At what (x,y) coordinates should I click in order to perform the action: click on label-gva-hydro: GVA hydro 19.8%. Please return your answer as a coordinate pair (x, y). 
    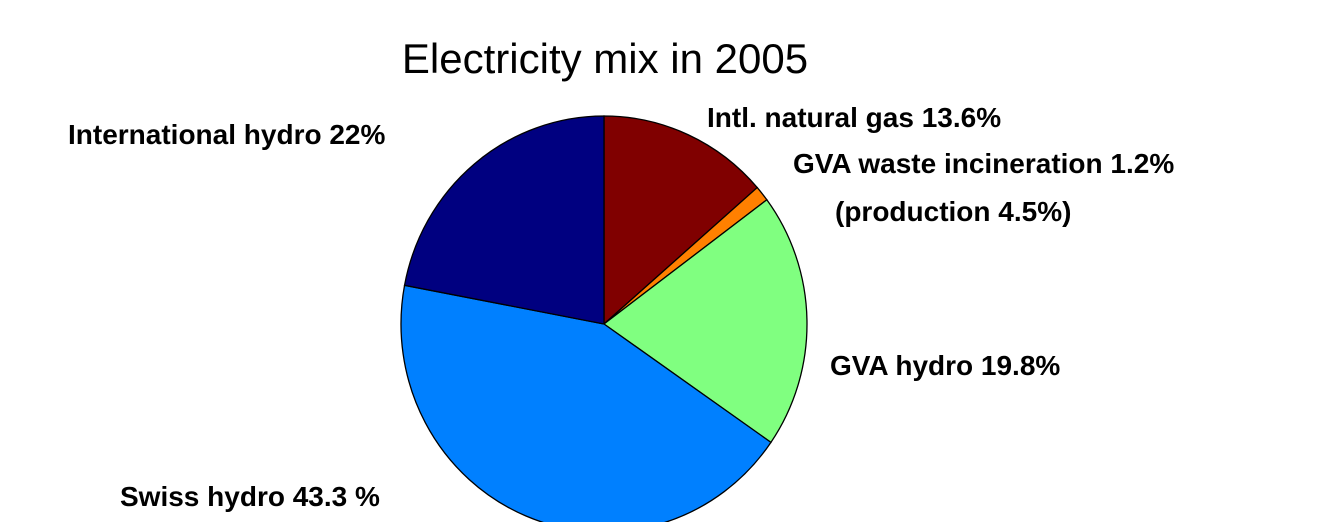
    Looking at the image, I should click on (945, 365).